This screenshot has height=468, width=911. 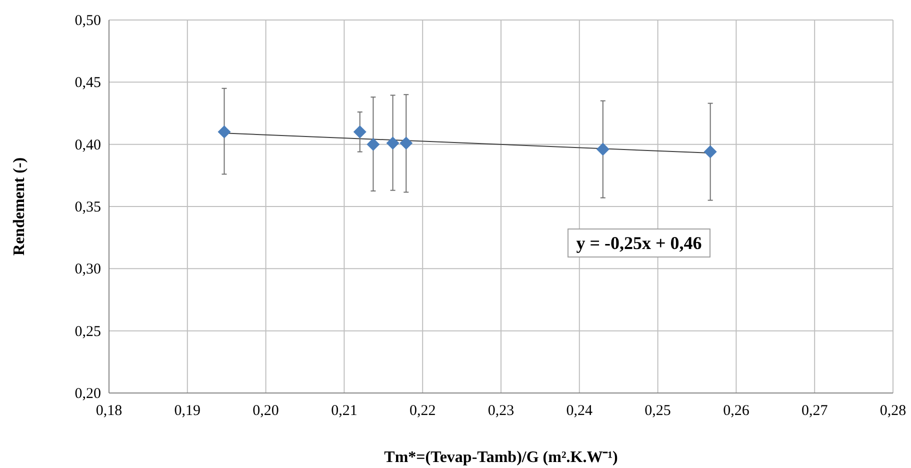 What do you see at coordinates (187, 411) in the screenshot?
I see `x-tick-label: 0,19` at bounding box center [187, 411].